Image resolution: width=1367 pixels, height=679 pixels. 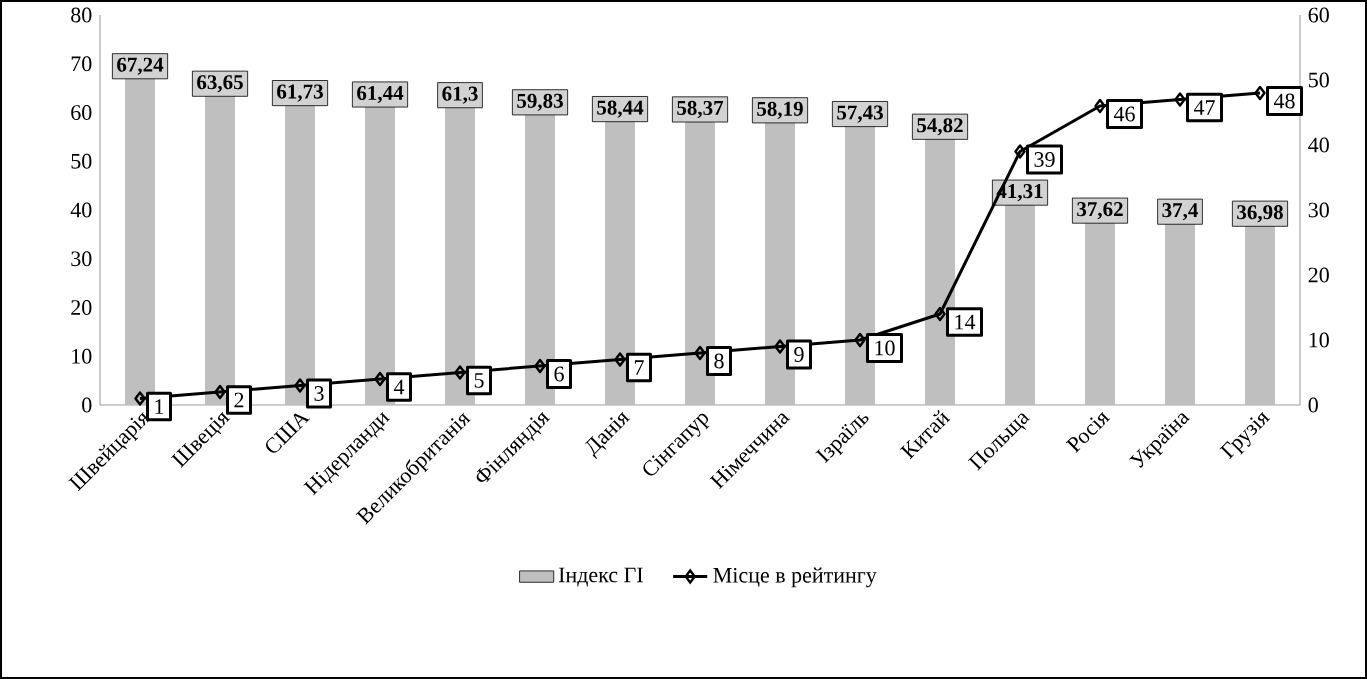 I want to click on y2-tick-label: 0, so click(x=1313, y=405).